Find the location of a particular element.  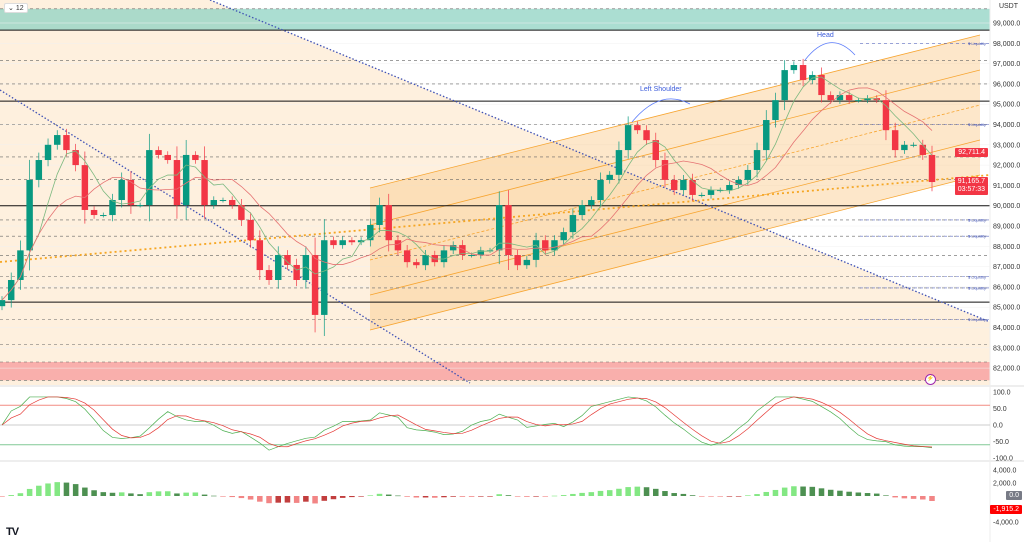

macd-last-tag: -1,915.2 is located at coordinates (1006, 509).